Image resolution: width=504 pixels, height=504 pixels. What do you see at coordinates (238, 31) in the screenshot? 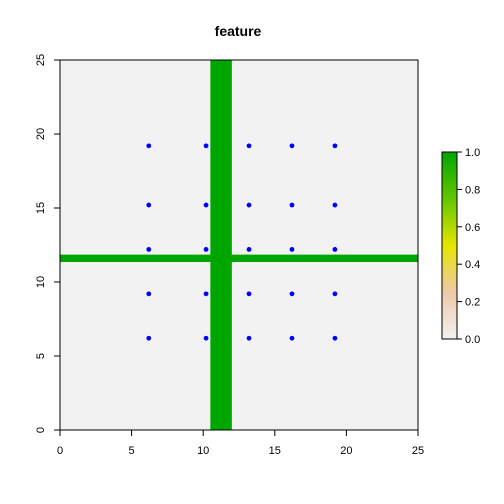
I see `chart-title: feature` at bounding box center [238, 31].